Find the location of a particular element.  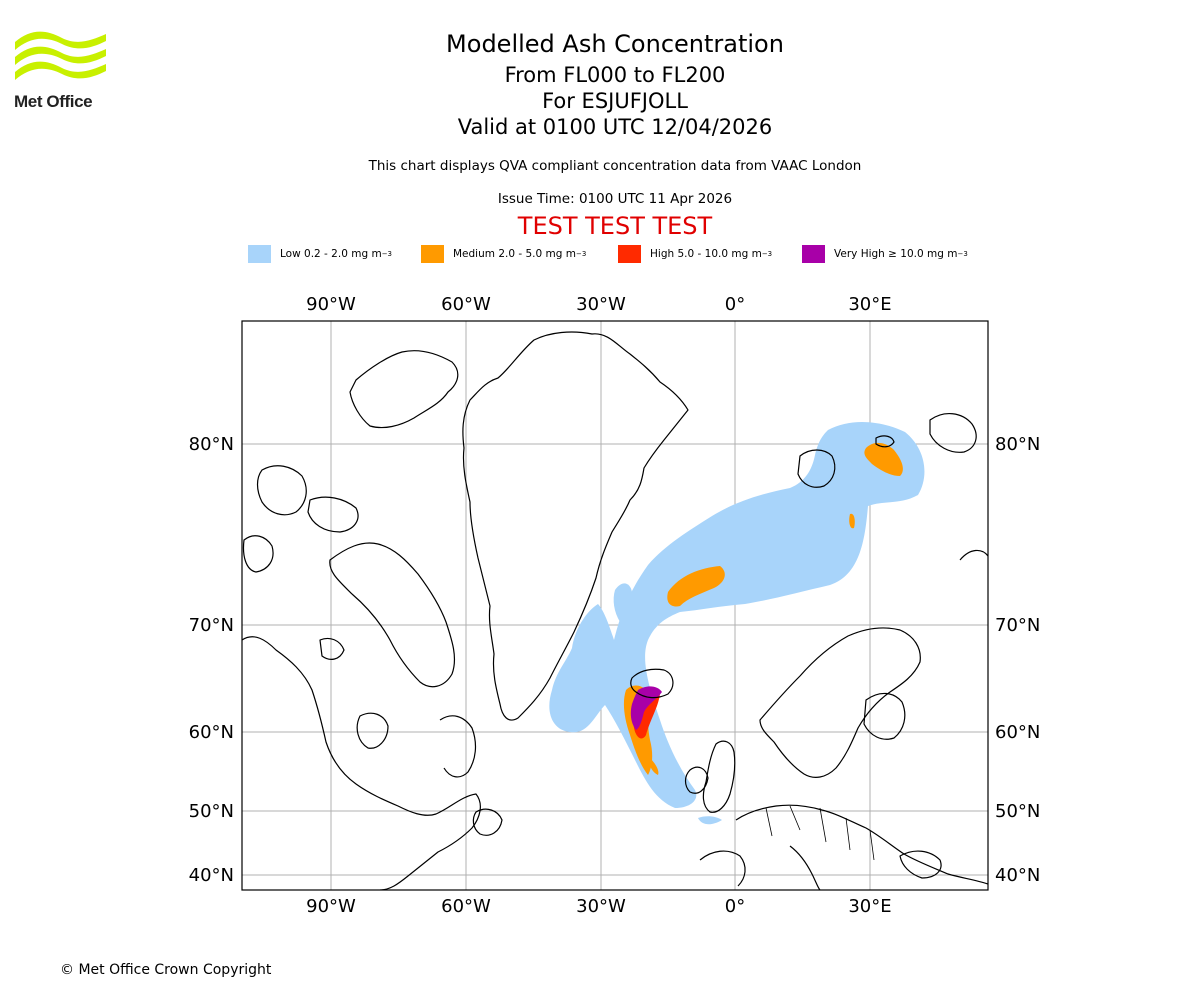

lon-label-bottom-90w: 90°W is located at coordinates (331, 906).